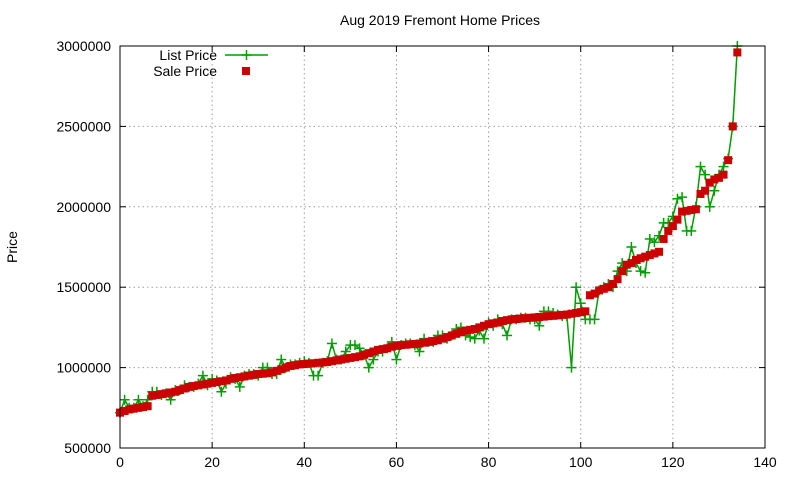 This screenshot has height=480, width=800. Describe the element at coordinates (581, 462) in the screenshot. I see `x-tick-label: 100` at that location.